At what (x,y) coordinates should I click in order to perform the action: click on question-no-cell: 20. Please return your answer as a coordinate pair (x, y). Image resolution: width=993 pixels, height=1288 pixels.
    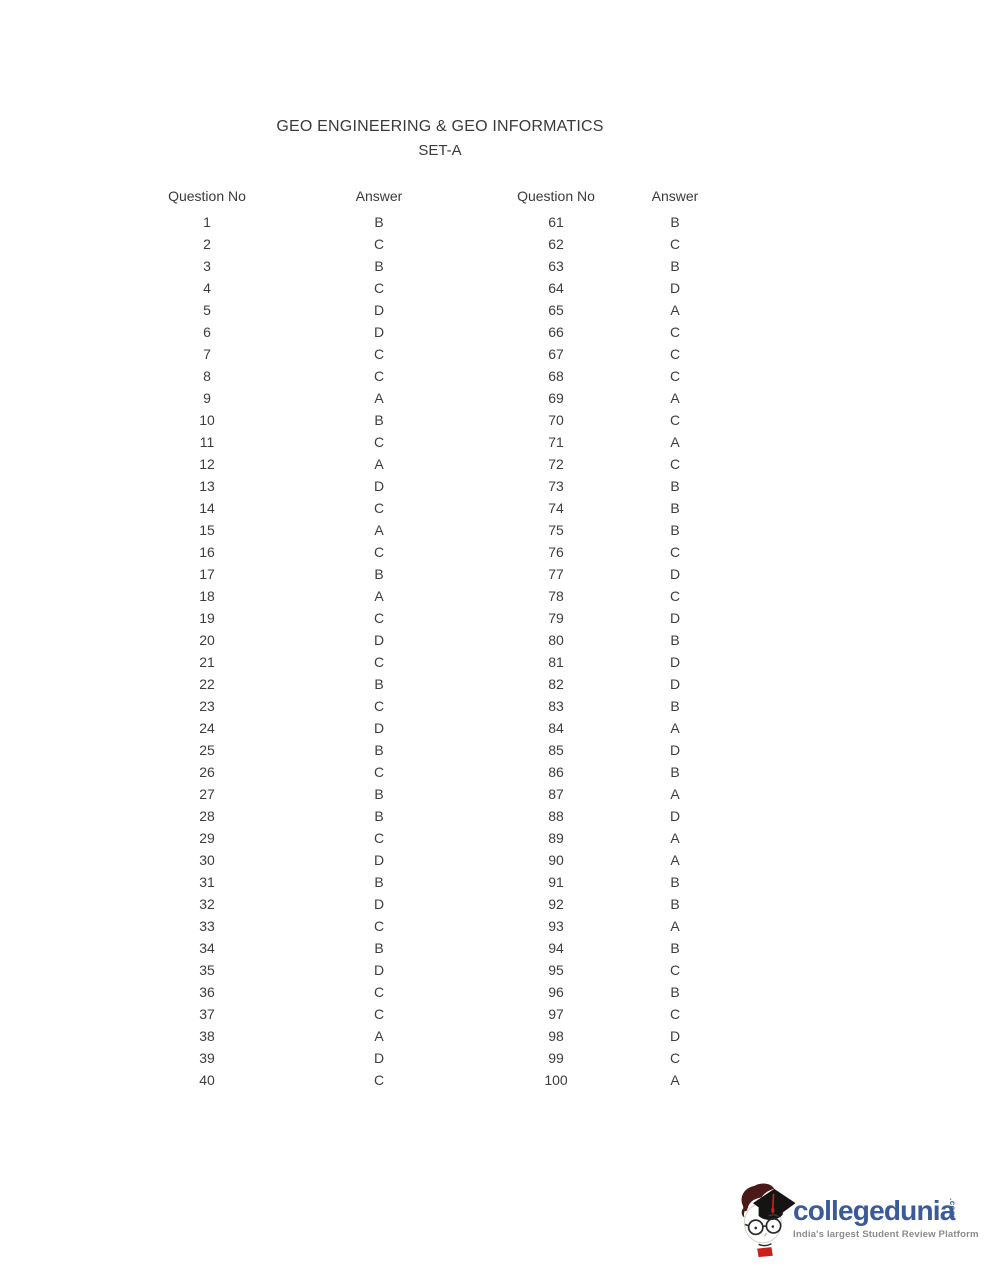
    Looking at the image, I should click on (207, 640).